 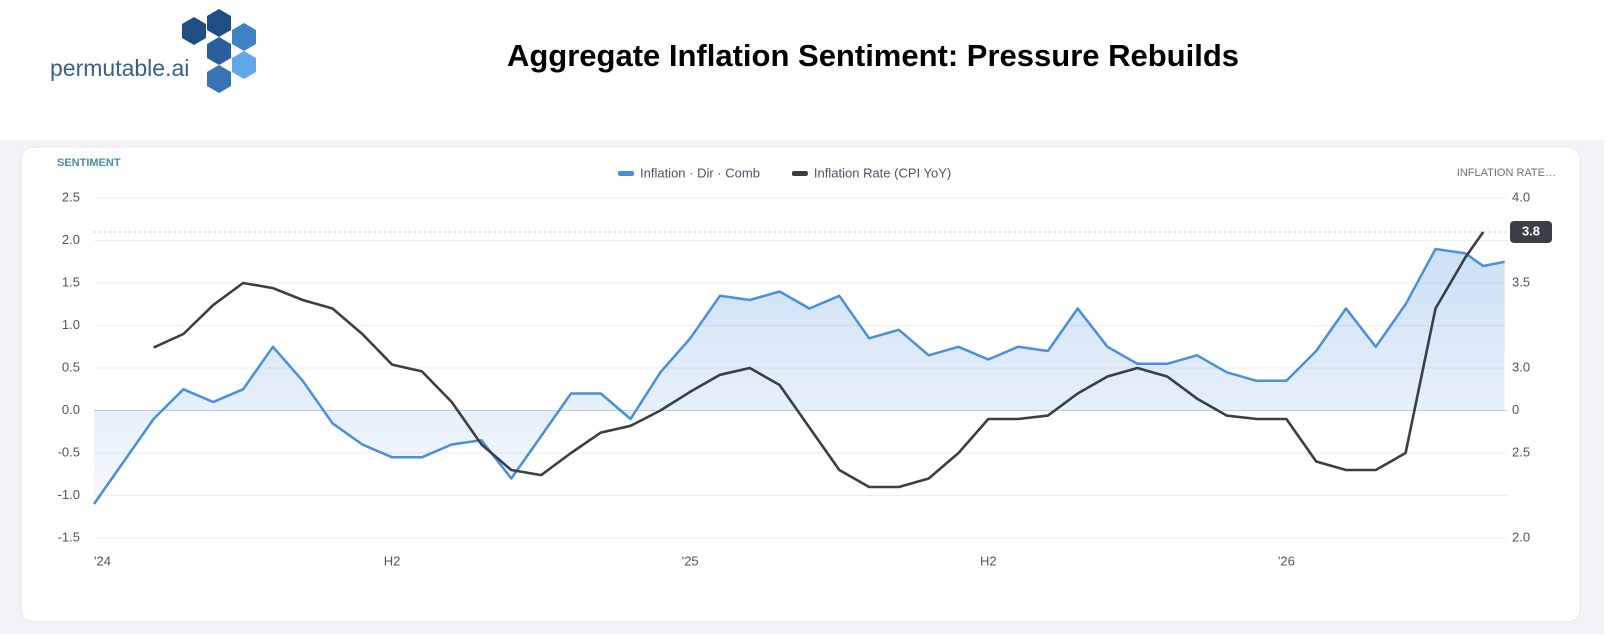 What do you see at coordinates (690, 560) in the screenshot?
I see `x-tick-label: '25` at bounding box center [690, 560].